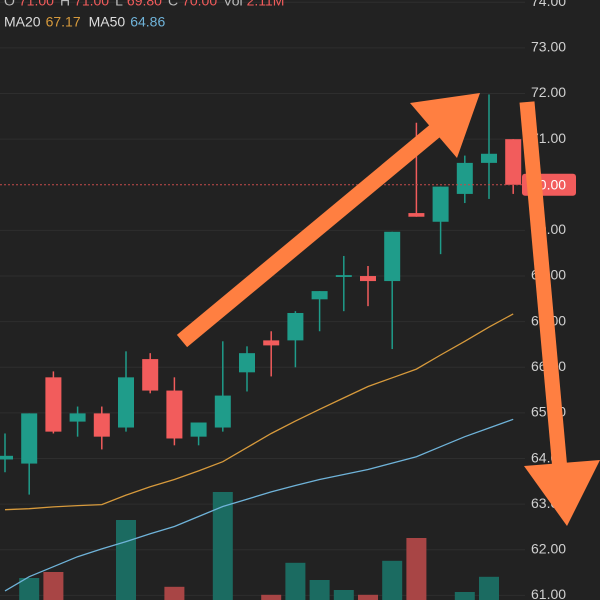 Image resolution: width=600 pixels, height=600 pixels. What do you see at coordinates (259, 546) in the screenshot?
I see `volume` at bounding box center [259, 546].